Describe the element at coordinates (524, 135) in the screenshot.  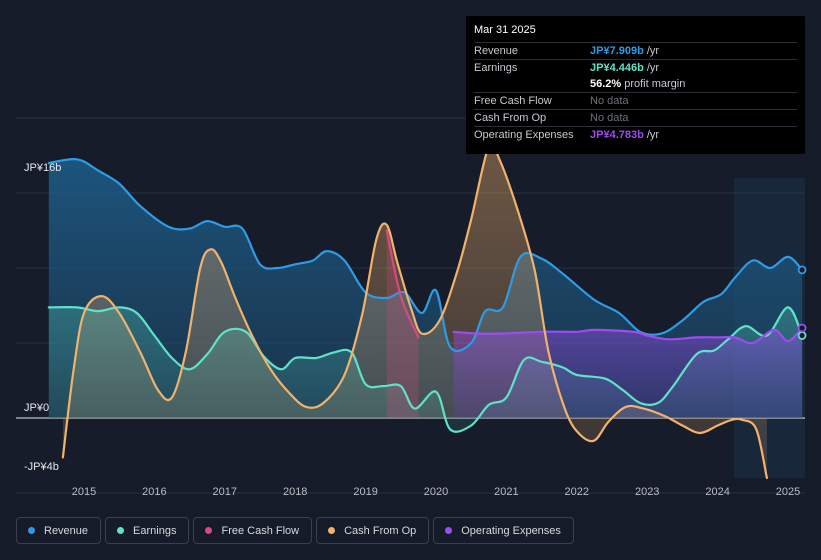
I see `tooltip-opex-label: Operating Expenses` at that location.